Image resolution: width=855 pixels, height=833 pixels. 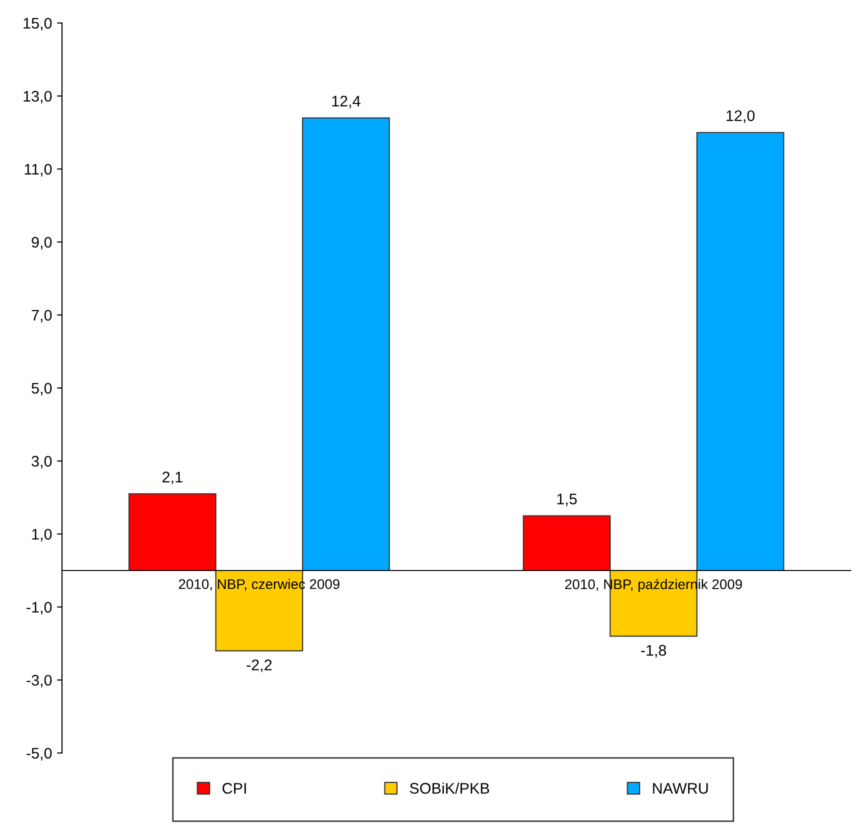 What do you see at coordinates (567, 500) in the screenshot?
I see `data-label: 1,5` at bounding box center [567, 500].